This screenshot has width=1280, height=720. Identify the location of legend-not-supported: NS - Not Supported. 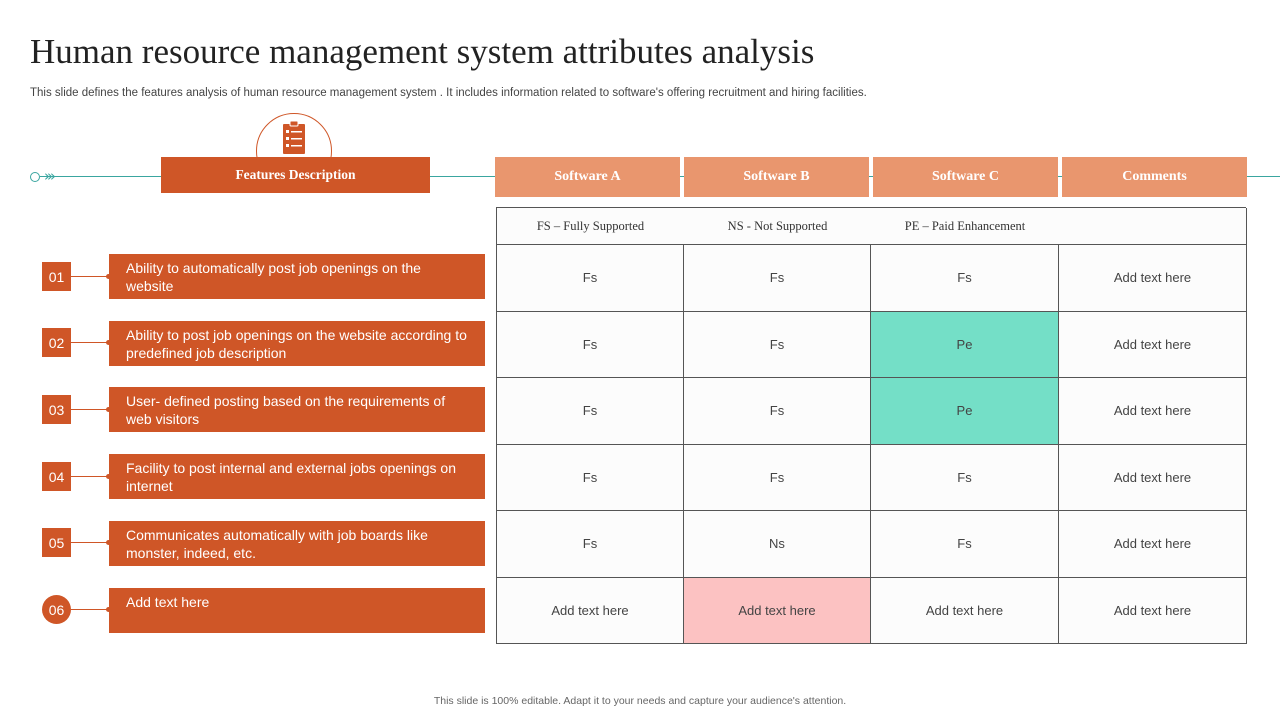
(777, 226).